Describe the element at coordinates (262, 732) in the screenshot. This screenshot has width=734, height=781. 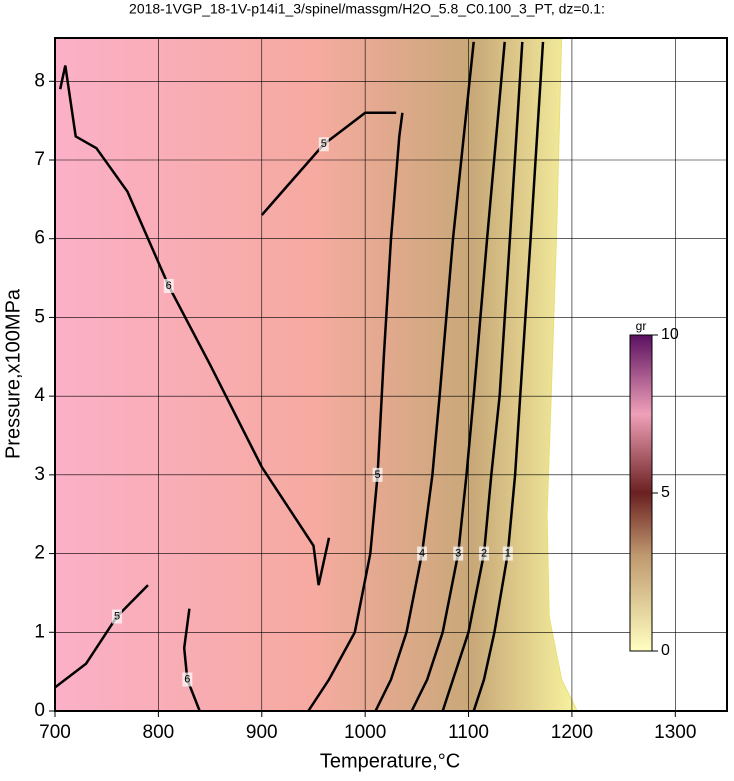
I see `x-tick-label: 900` at that location.